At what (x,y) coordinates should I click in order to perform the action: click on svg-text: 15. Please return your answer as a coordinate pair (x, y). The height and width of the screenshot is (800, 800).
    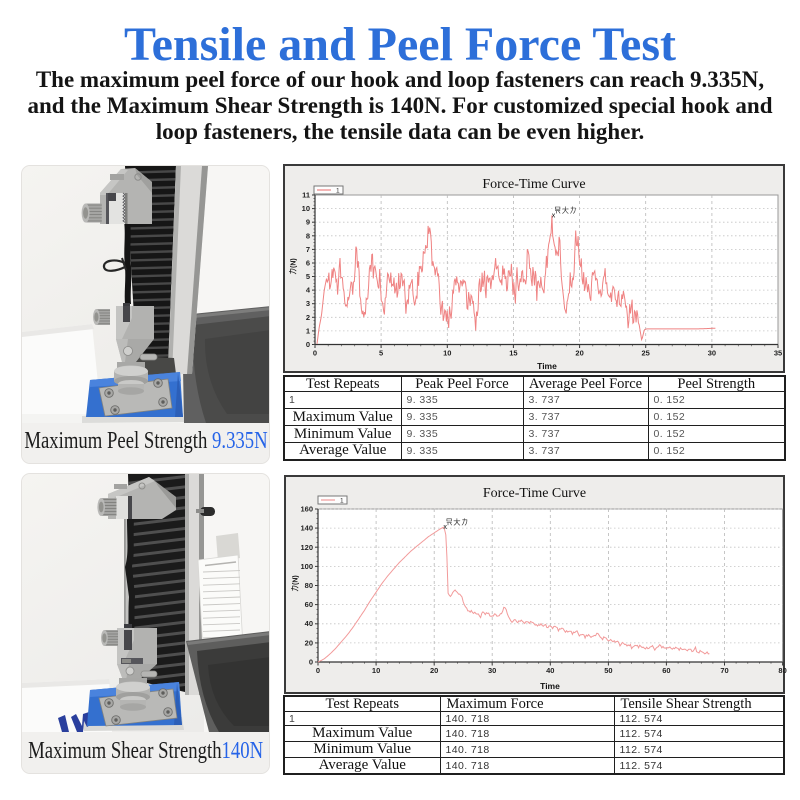
    Looking at the image, I should click on (513, 353).